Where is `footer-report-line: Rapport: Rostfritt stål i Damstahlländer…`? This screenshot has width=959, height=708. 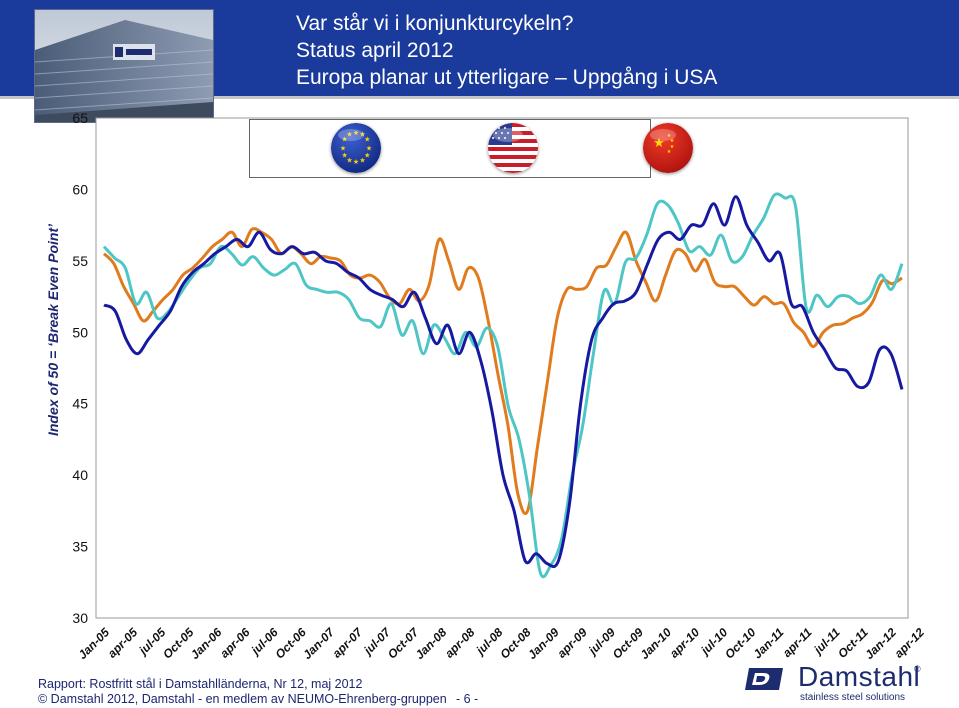 footer-report-line: Rapport: Rostfritt stål i Damstahlländer… is located at coordinates (200, 684).